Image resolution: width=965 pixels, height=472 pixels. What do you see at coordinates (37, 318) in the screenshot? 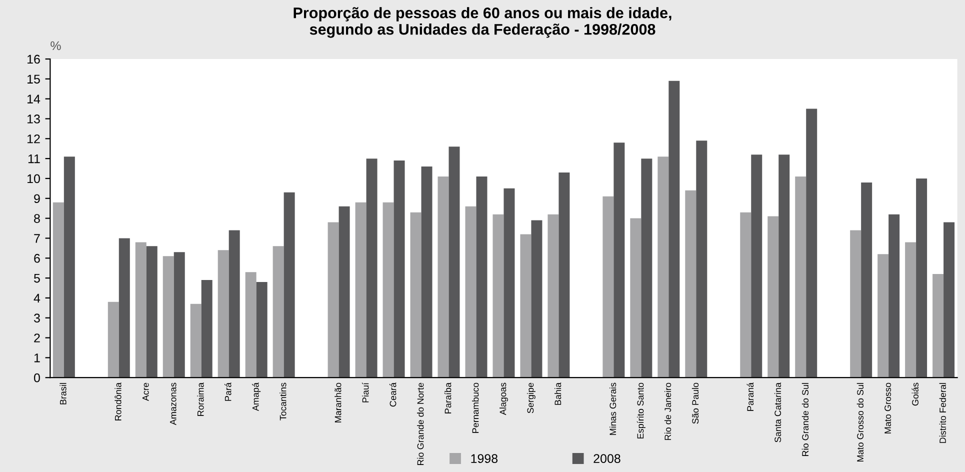
I see `y-tick-label: 3` at bounding box center [37, 318].